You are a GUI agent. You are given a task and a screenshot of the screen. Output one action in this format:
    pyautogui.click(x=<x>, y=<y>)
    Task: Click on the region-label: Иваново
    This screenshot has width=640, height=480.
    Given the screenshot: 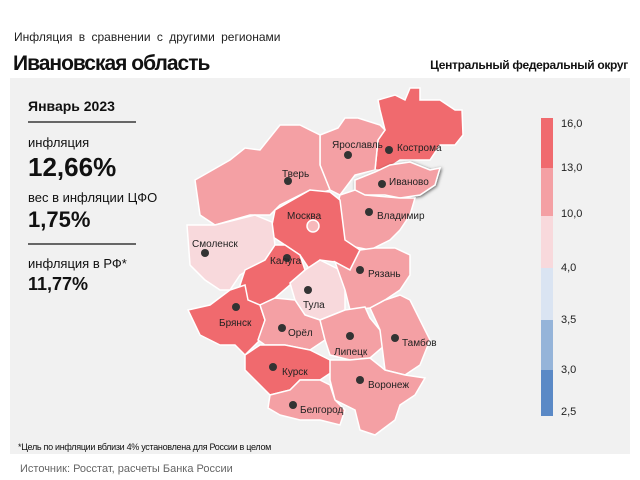 What is the action you would take?
    pyautogui.click(x=409, y=182)
    